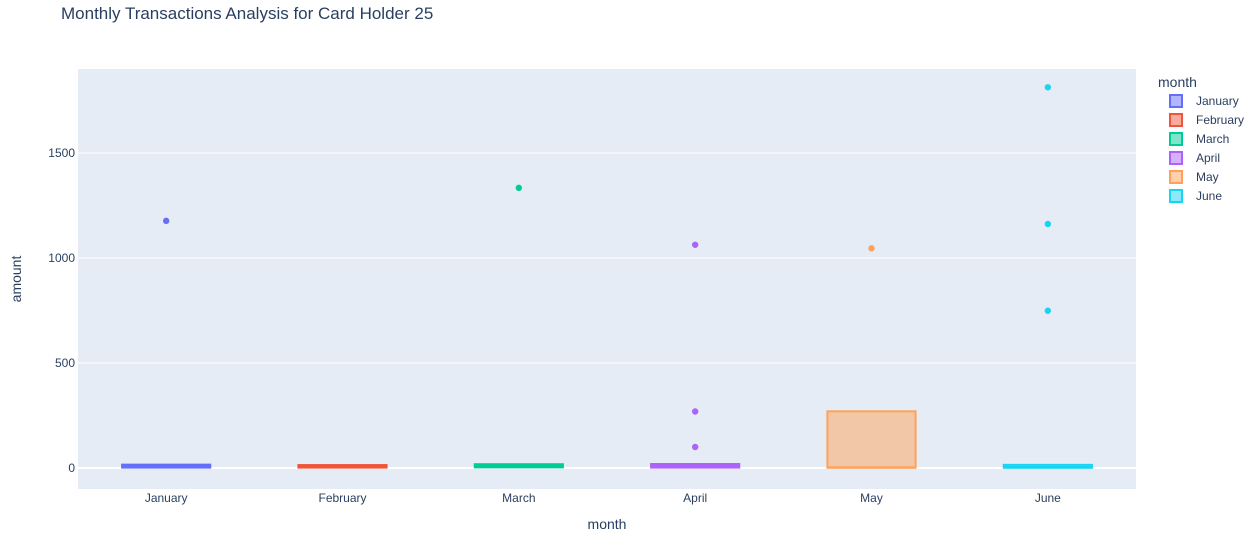 The width and height of the screenshot is (1260, 538). I want to click on x-tick-label: April, so click(695, 498).